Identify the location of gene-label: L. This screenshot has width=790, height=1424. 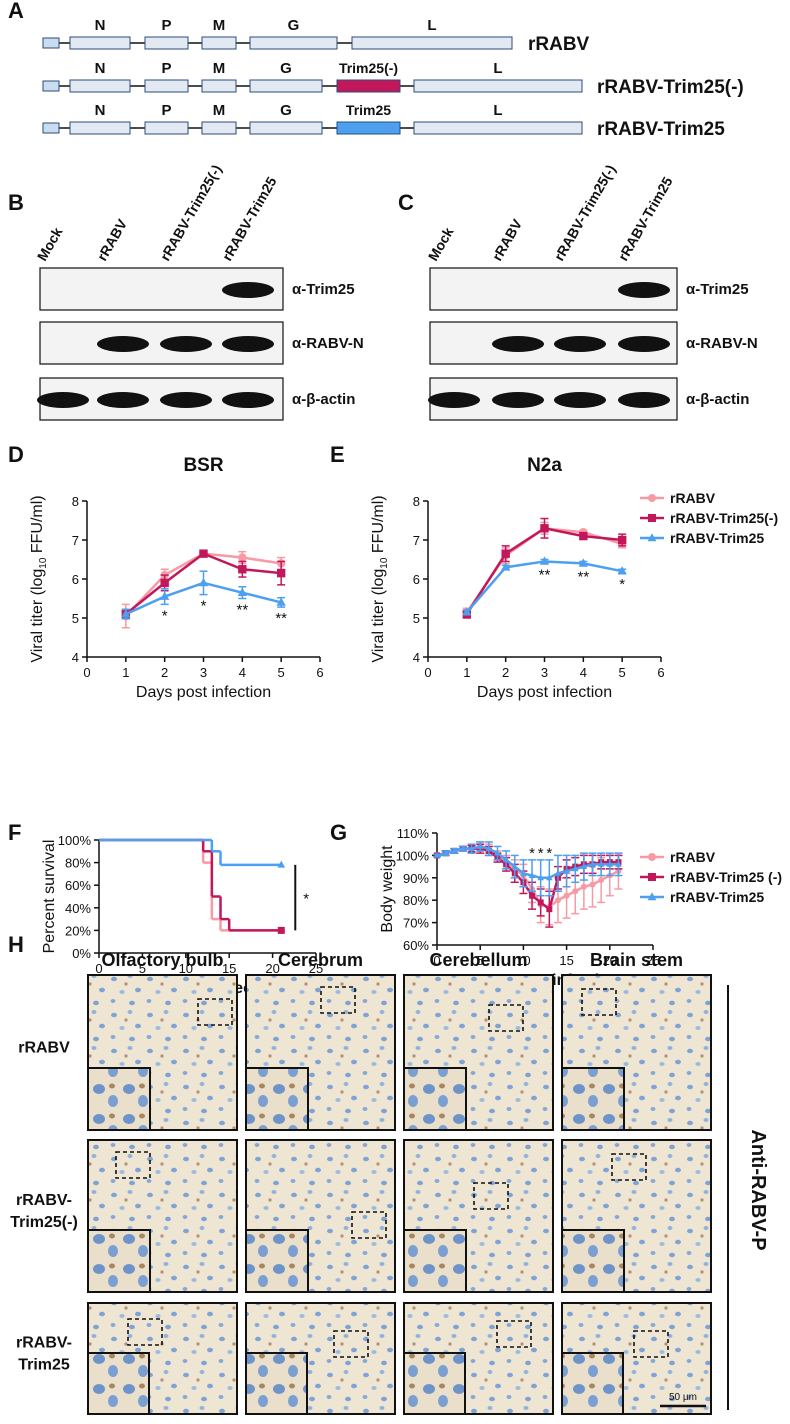
(497, 110).